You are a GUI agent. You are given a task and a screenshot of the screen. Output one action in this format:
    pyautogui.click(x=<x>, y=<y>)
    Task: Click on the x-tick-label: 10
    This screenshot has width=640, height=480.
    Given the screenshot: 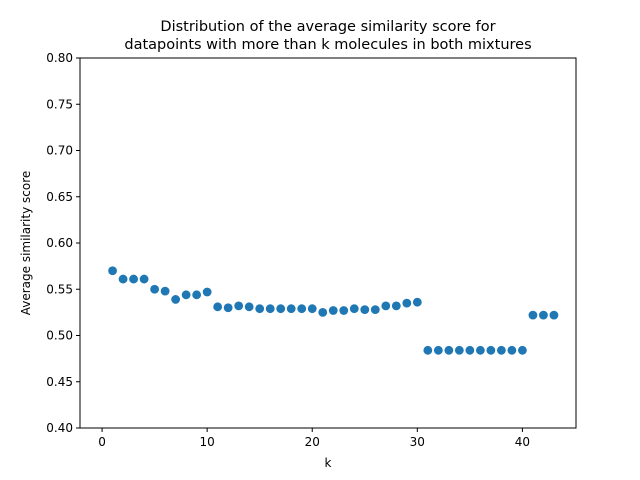 What is the action you would take?
    pyautogui.click(x=207, y=442)
    